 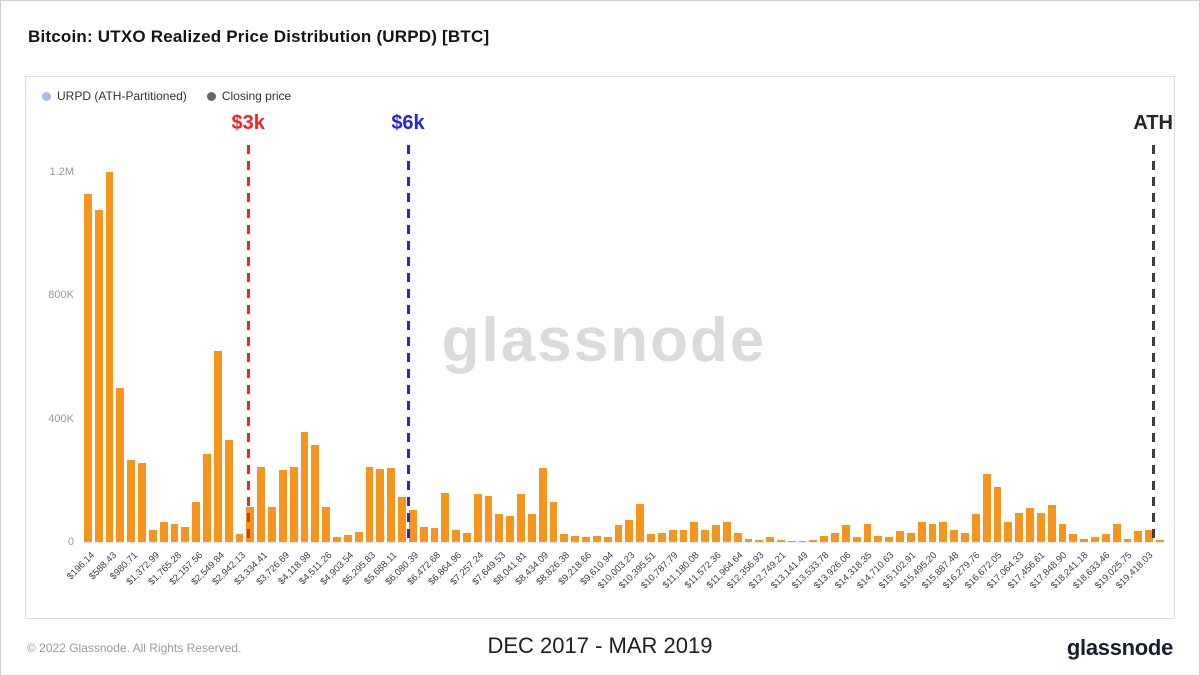 What do you see at coordinates (248, 123) in the screenshot?
I see `price-marker-label: $3k` at bounding box center [248, 123].